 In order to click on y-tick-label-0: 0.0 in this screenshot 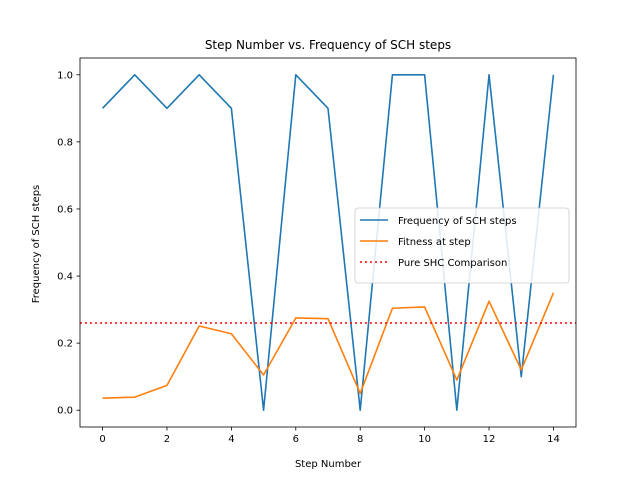, I will do `click(65, 411)`.